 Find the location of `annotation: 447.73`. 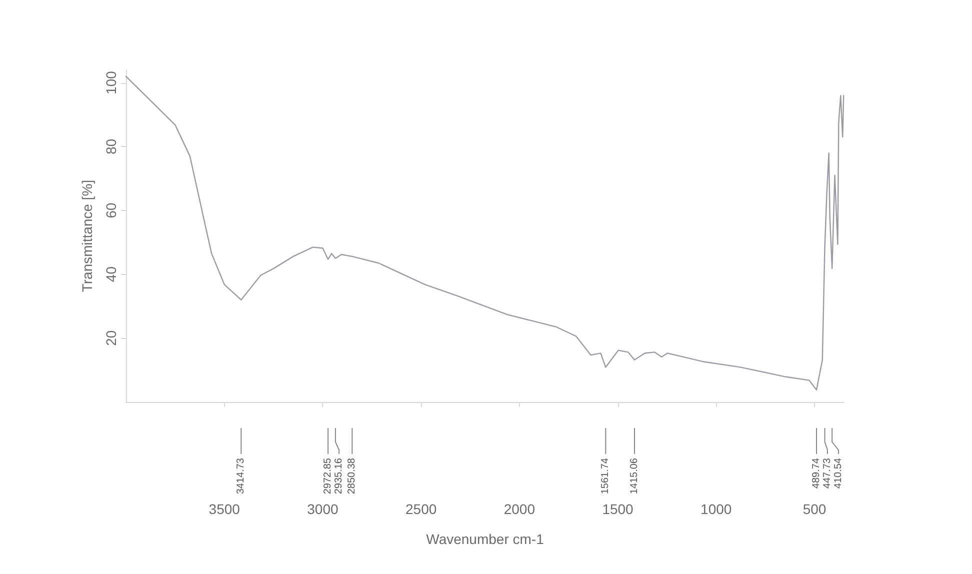

annotation: 447.73 is located at coordinates (828, 473).